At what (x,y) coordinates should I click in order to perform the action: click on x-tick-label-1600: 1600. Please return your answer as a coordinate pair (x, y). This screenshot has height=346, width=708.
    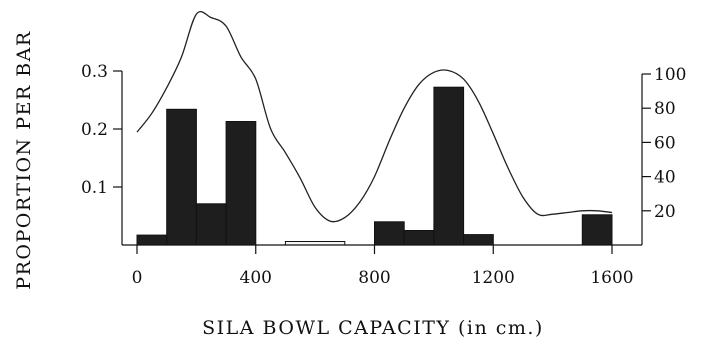
    Looking at the image, I should click on (611, 278).